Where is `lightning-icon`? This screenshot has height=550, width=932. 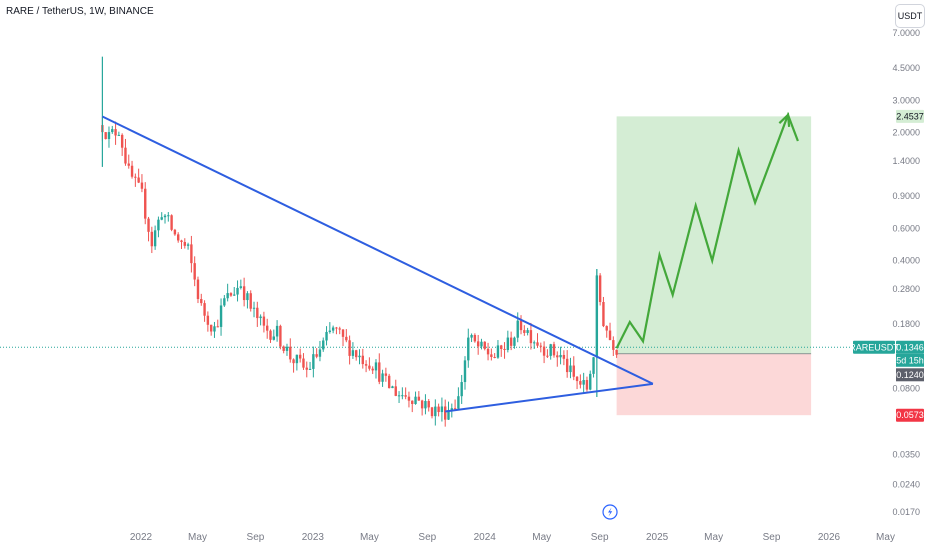
lightning-icon is located at coordinates (610, 512).